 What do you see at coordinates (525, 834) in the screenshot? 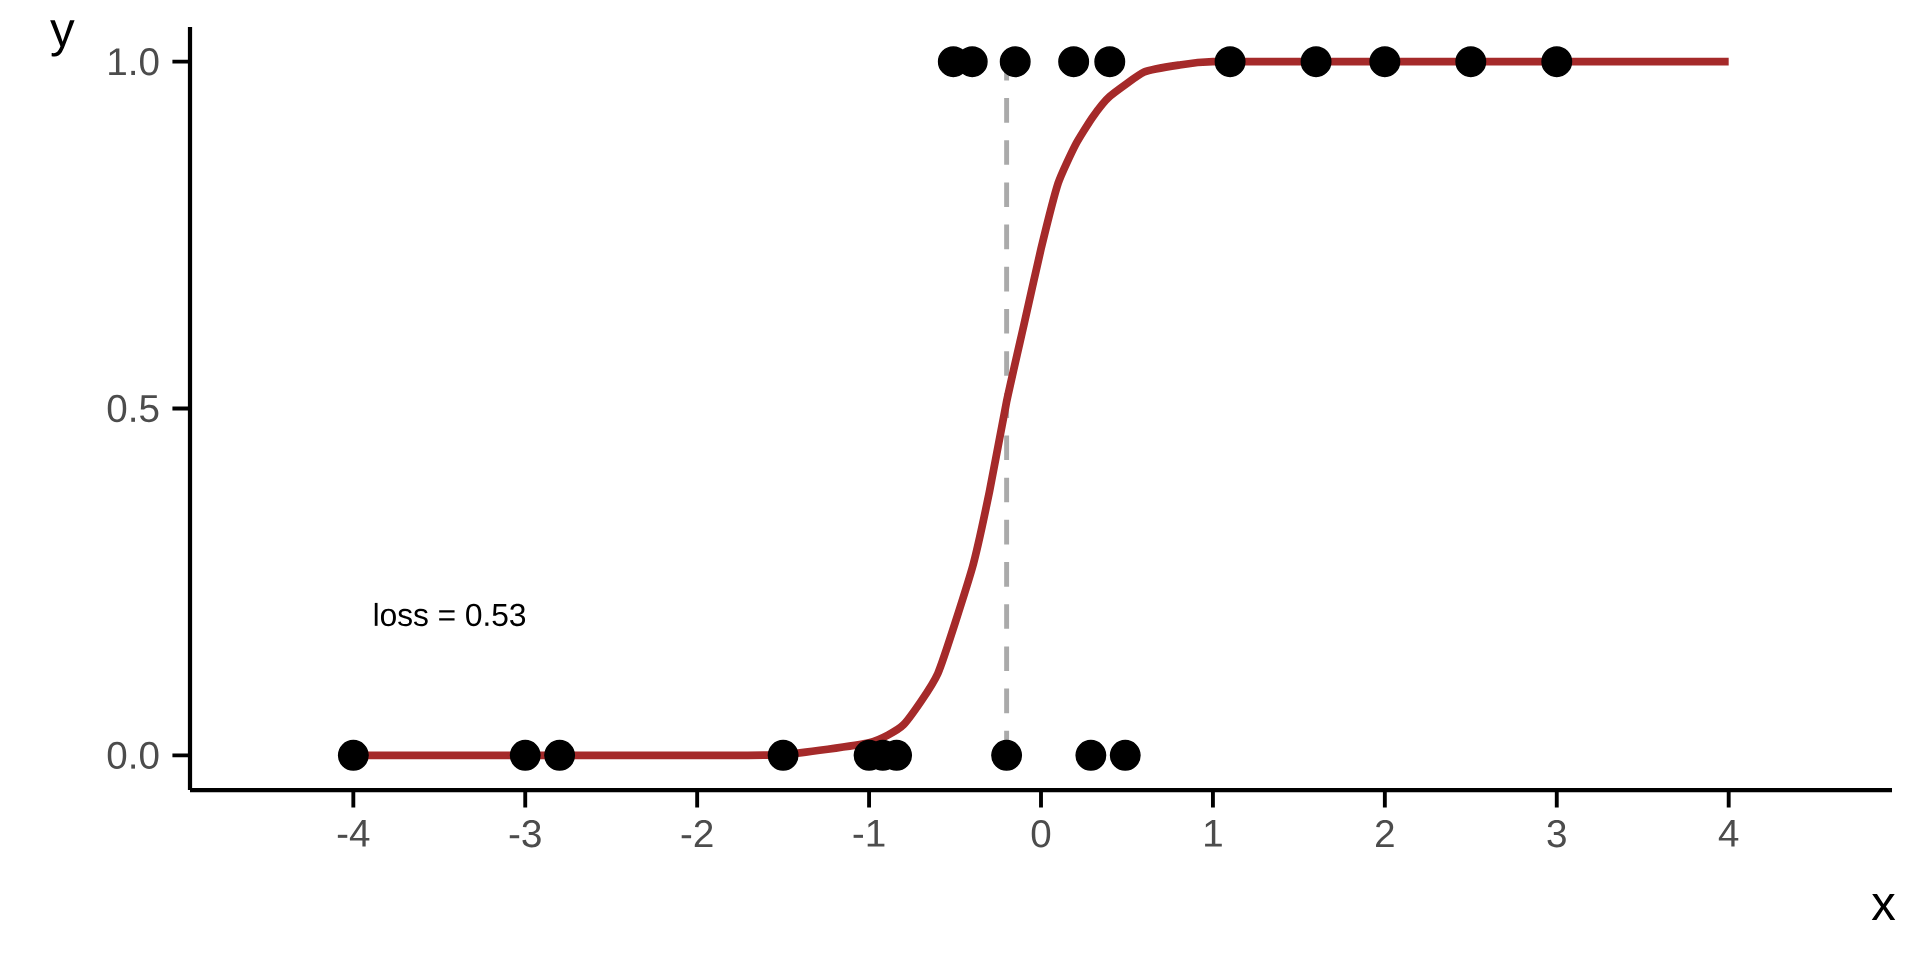
I see `x-tick-label: -3` at bounding box center [525, 834].